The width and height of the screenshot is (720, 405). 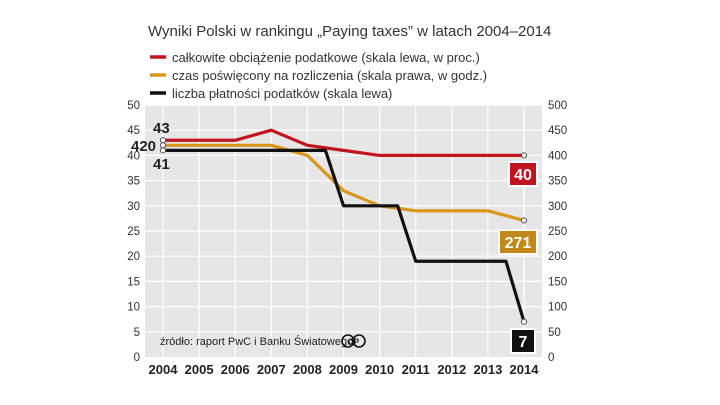 I want to click on end-label-black: 7, so click(x=523, y=342).